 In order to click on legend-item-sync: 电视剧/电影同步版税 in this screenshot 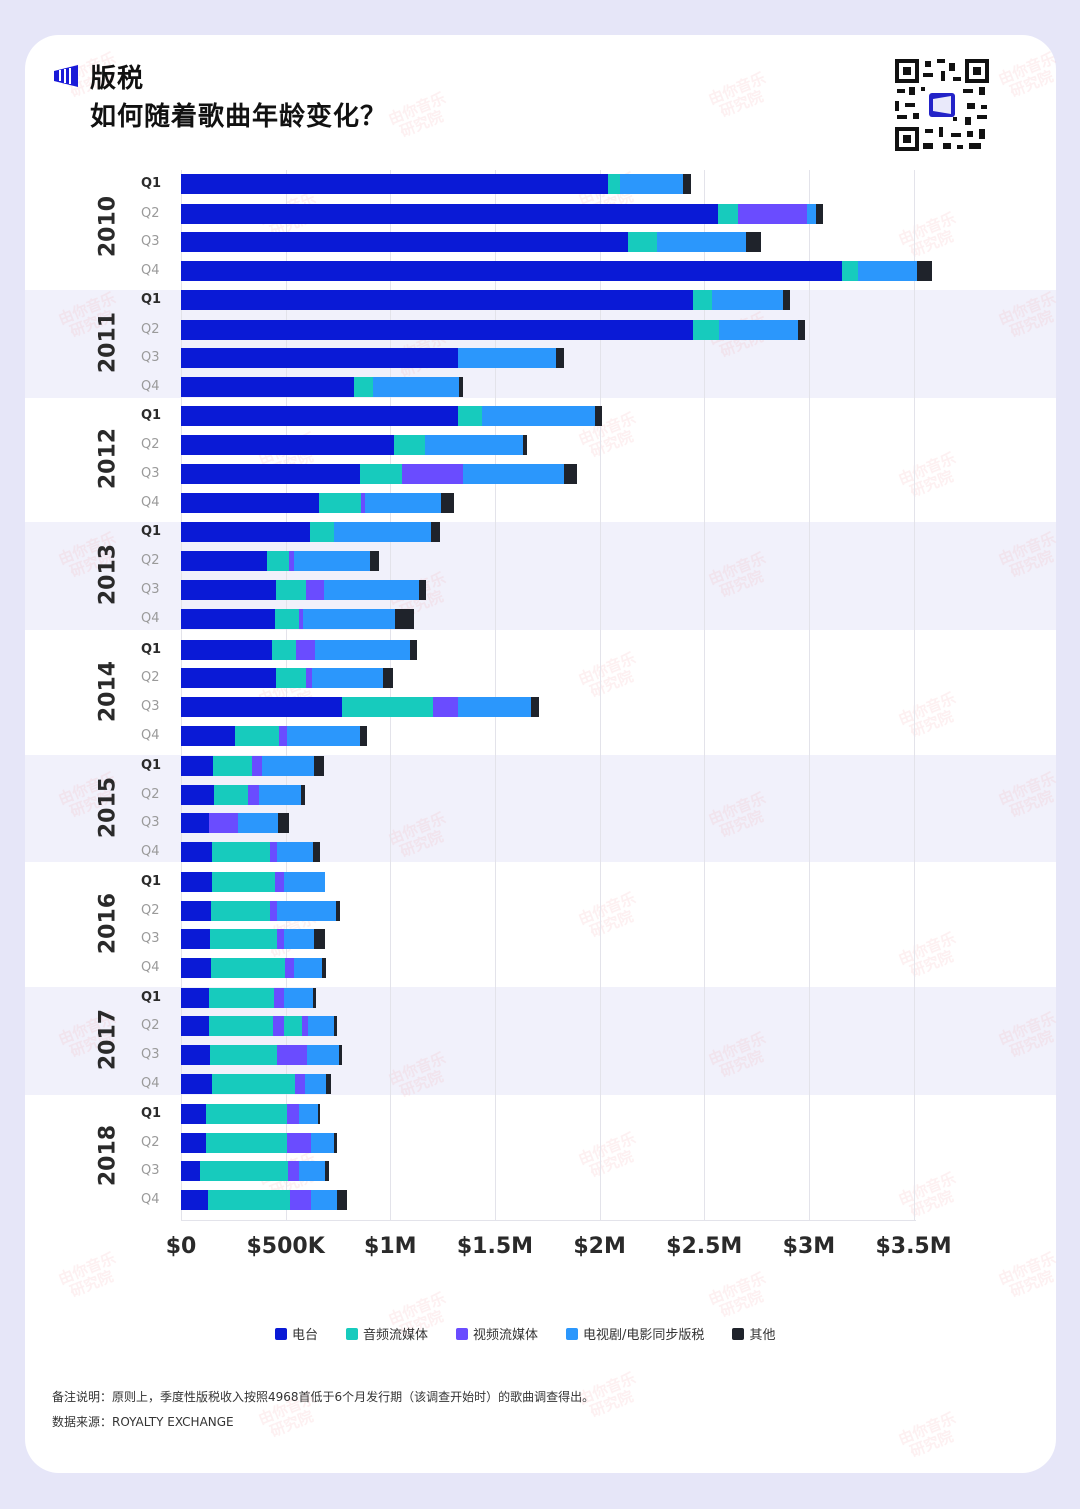, I will do `click(635, 1333)`.